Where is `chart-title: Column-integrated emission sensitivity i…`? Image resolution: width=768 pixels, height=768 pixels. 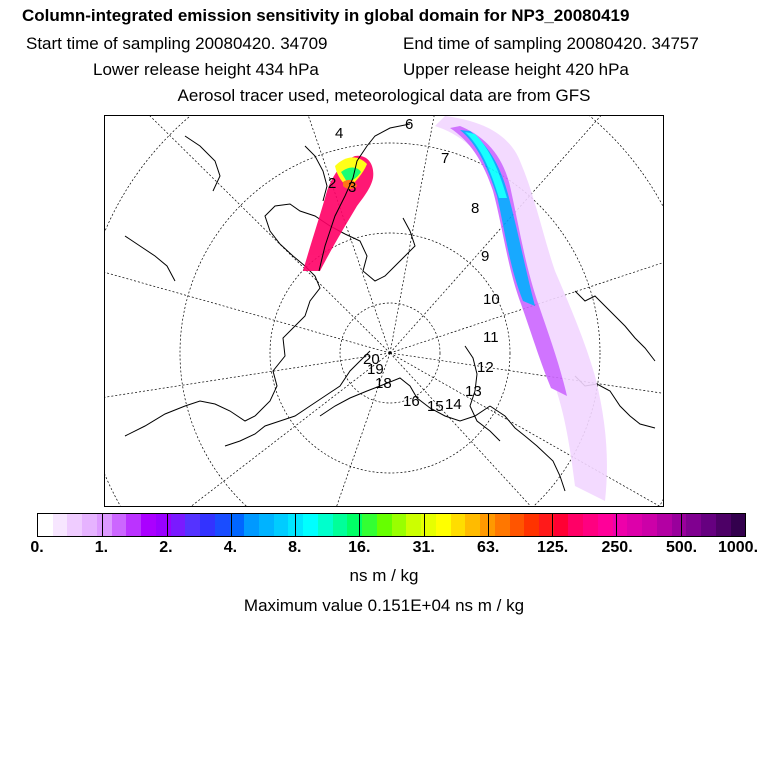
chart-title: Column-integrated emission sensitivity i… is located at coordinates (326, 15).